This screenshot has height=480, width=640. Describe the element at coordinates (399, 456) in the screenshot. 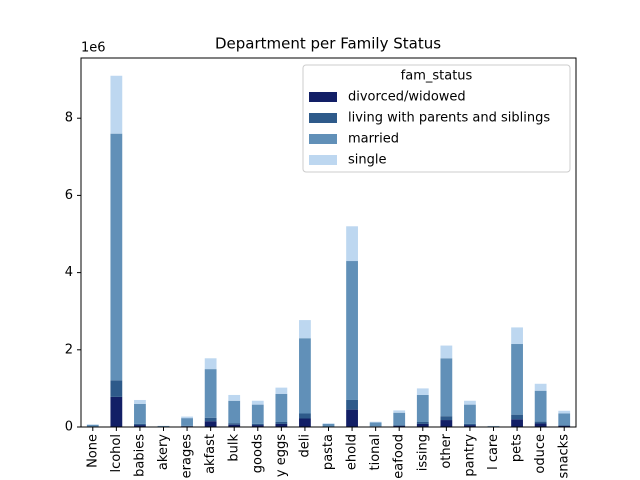

I see `x-tick-label: eafood` at that location.